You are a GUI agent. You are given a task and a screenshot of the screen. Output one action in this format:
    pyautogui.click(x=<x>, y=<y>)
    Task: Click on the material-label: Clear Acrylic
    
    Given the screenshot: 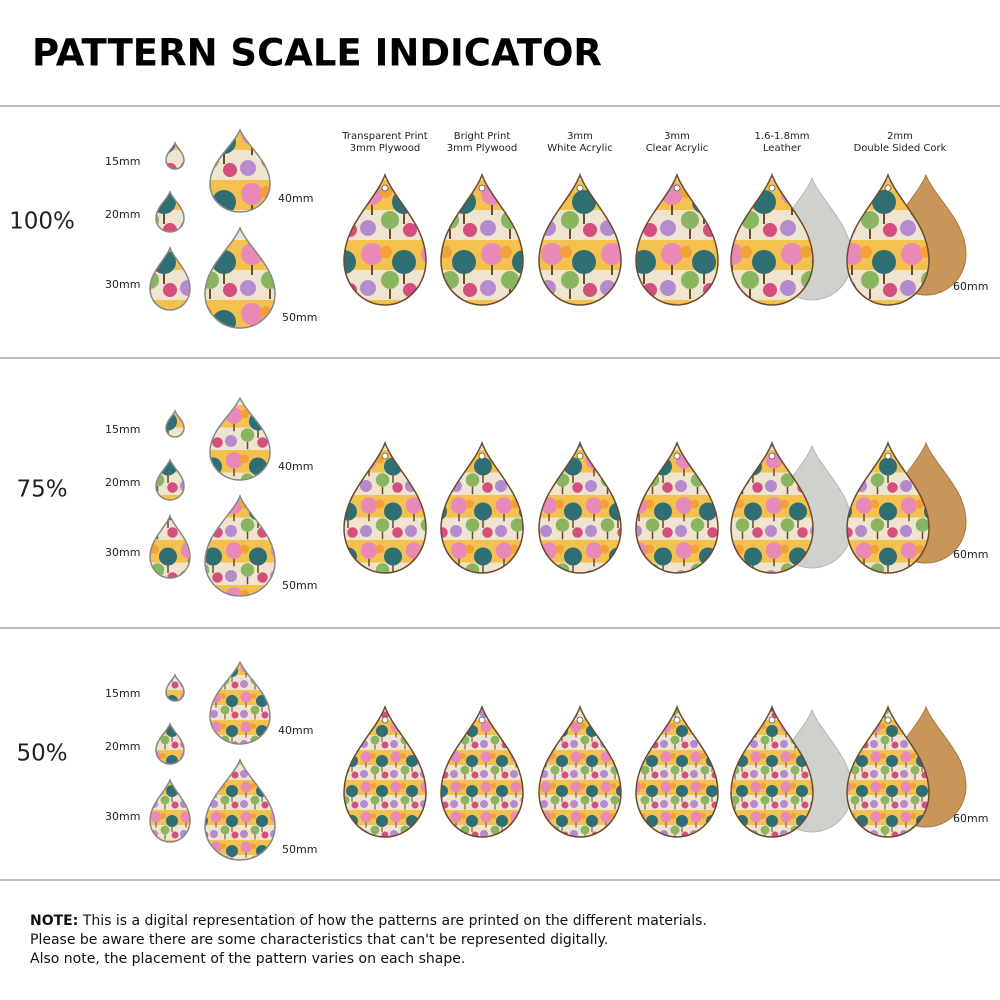 What is the action you would take?
    pyautogui.click(x=677, y=148)
    